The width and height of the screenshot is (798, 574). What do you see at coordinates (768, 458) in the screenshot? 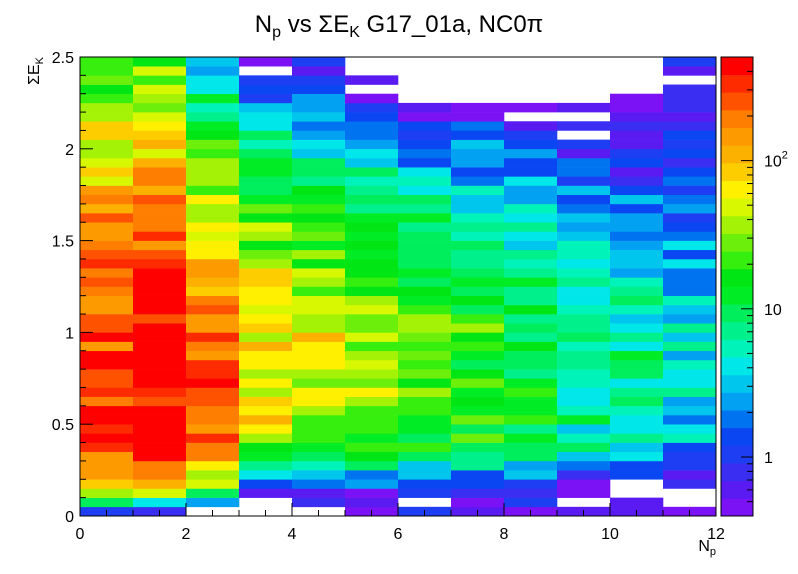
I see `colorbar-tick-label: 1` at bounding box center [768, 458].